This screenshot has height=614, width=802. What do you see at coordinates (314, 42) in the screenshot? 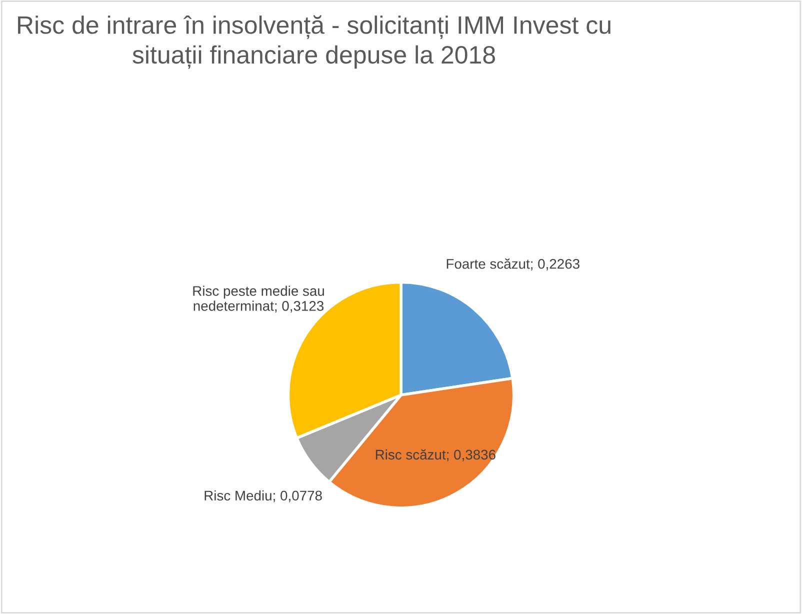
I see `chart-title: Risc de intrare în insolvență - solicitanți IMM Invest cu situații financiare depuse la 2018` at bounding box center [314, 42].